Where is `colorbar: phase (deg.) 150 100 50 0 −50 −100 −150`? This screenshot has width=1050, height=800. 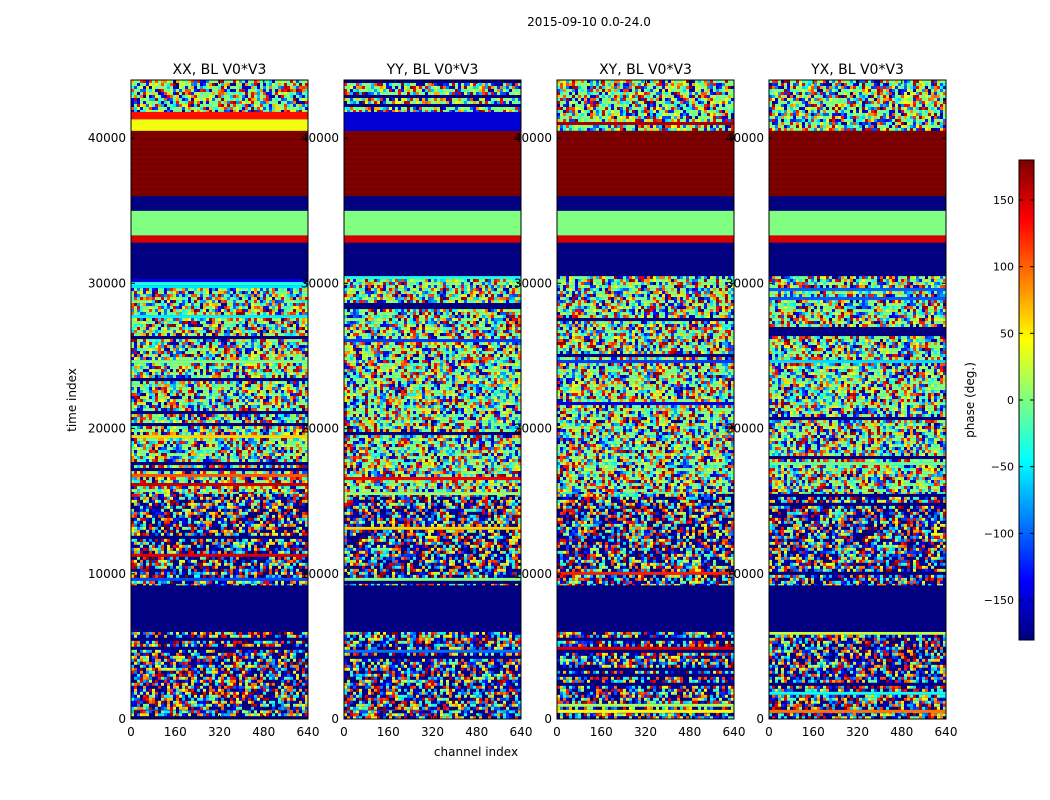
colorbar: phase (deg.) 150 100 50 0 −50 −100 −150 is located at coordinates (999, 400).